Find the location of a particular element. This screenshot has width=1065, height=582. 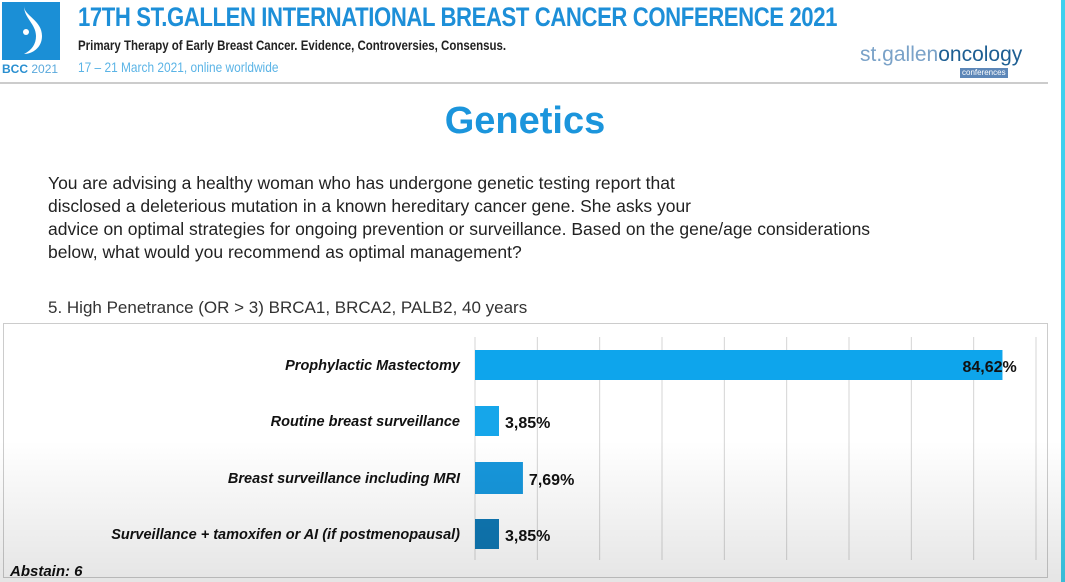

breast-drop-icon is located at coordinates (32, 30).